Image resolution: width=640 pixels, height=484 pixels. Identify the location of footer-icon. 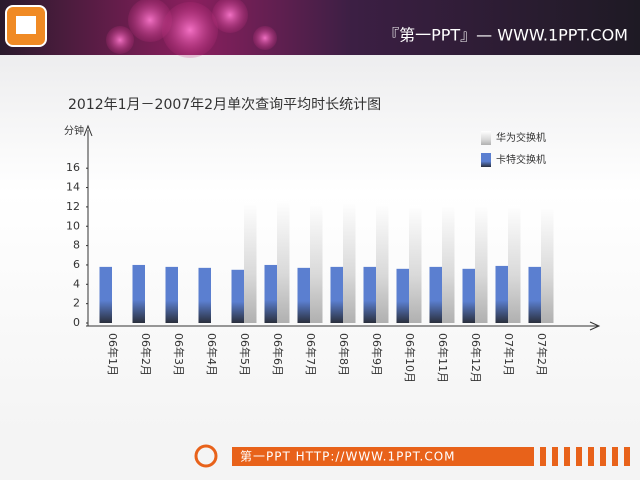
(206, 456).